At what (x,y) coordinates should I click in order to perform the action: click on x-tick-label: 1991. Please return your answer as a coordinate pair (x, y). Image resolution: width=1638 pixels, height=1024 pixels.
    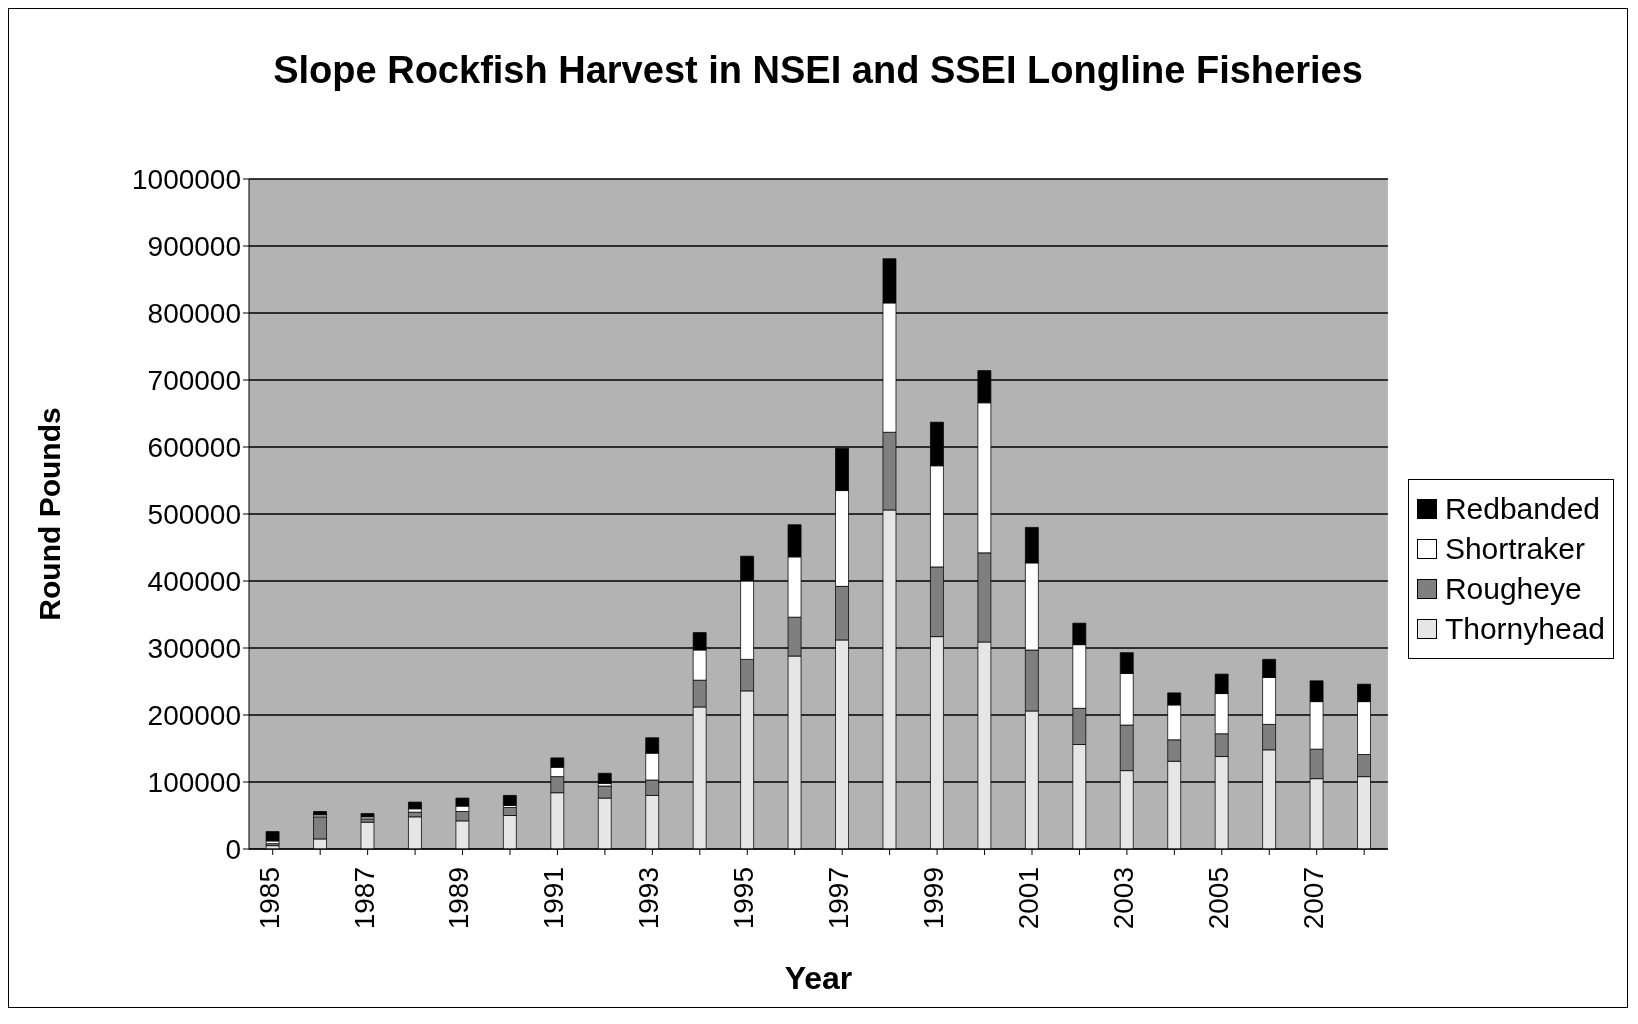
    Looking at the image, I should click on (554, 898).